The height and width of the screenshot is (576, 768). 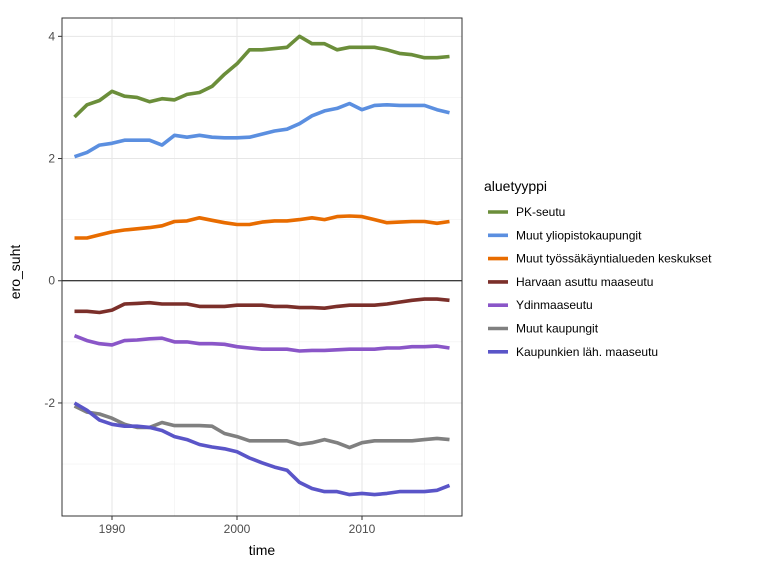 I want to click on y-axis: -2 0 2 4, so click(x=53, y=219).